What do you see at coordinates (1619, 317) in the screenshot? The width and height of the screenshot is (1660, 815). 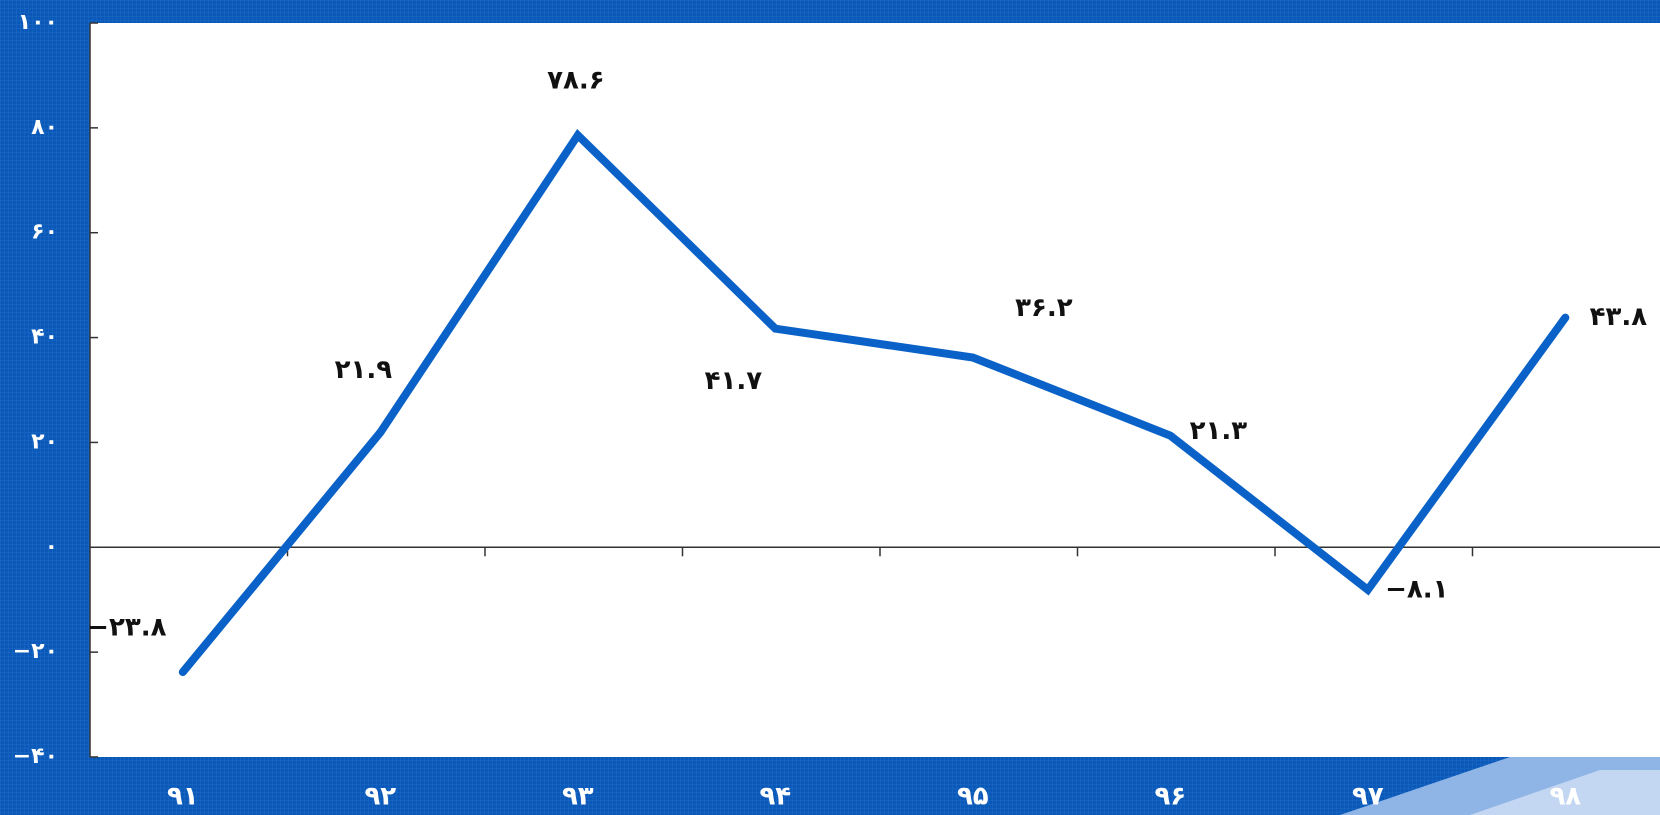 I see `data-label: ۴۳.۸` at bounding box center [1619, 317].